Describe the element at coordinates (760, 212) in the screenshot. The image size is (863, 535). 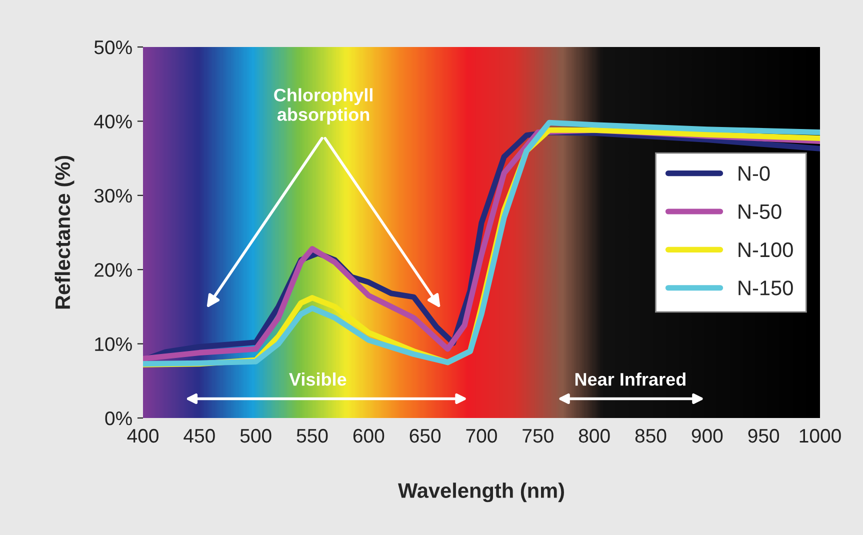
I see `legend-label: N-50` at that location.